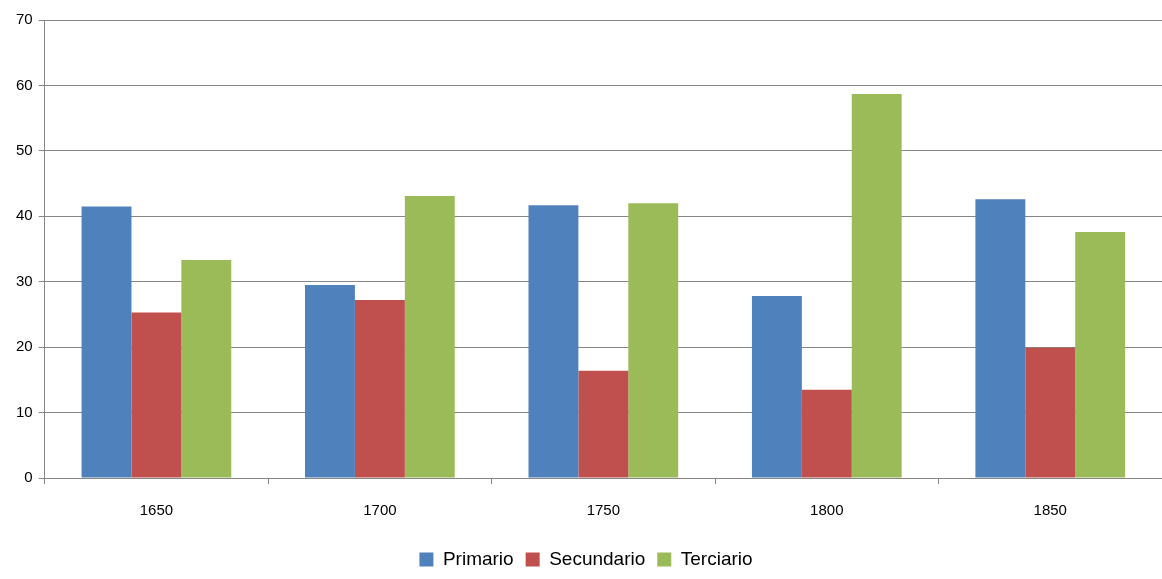 This screenshot has height=579, width=1162. What do you see at coordinates (24, 346) in the screenshot?
I see `y-tick-label: 20` at bounding box center [24, 346].